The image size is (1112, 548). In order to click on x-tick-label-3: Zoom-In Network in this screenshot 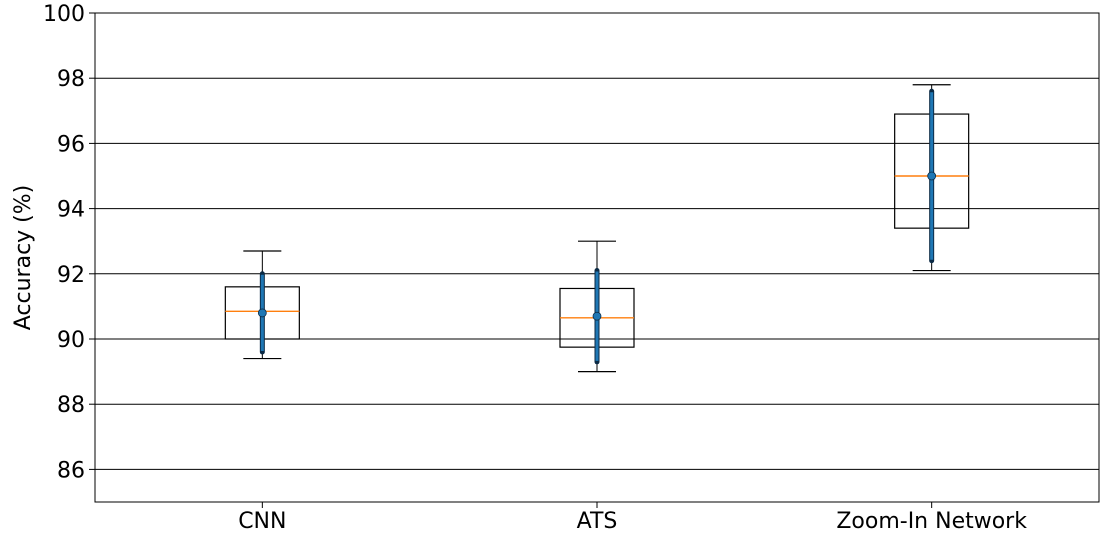, I will do `click(931, 521)`.